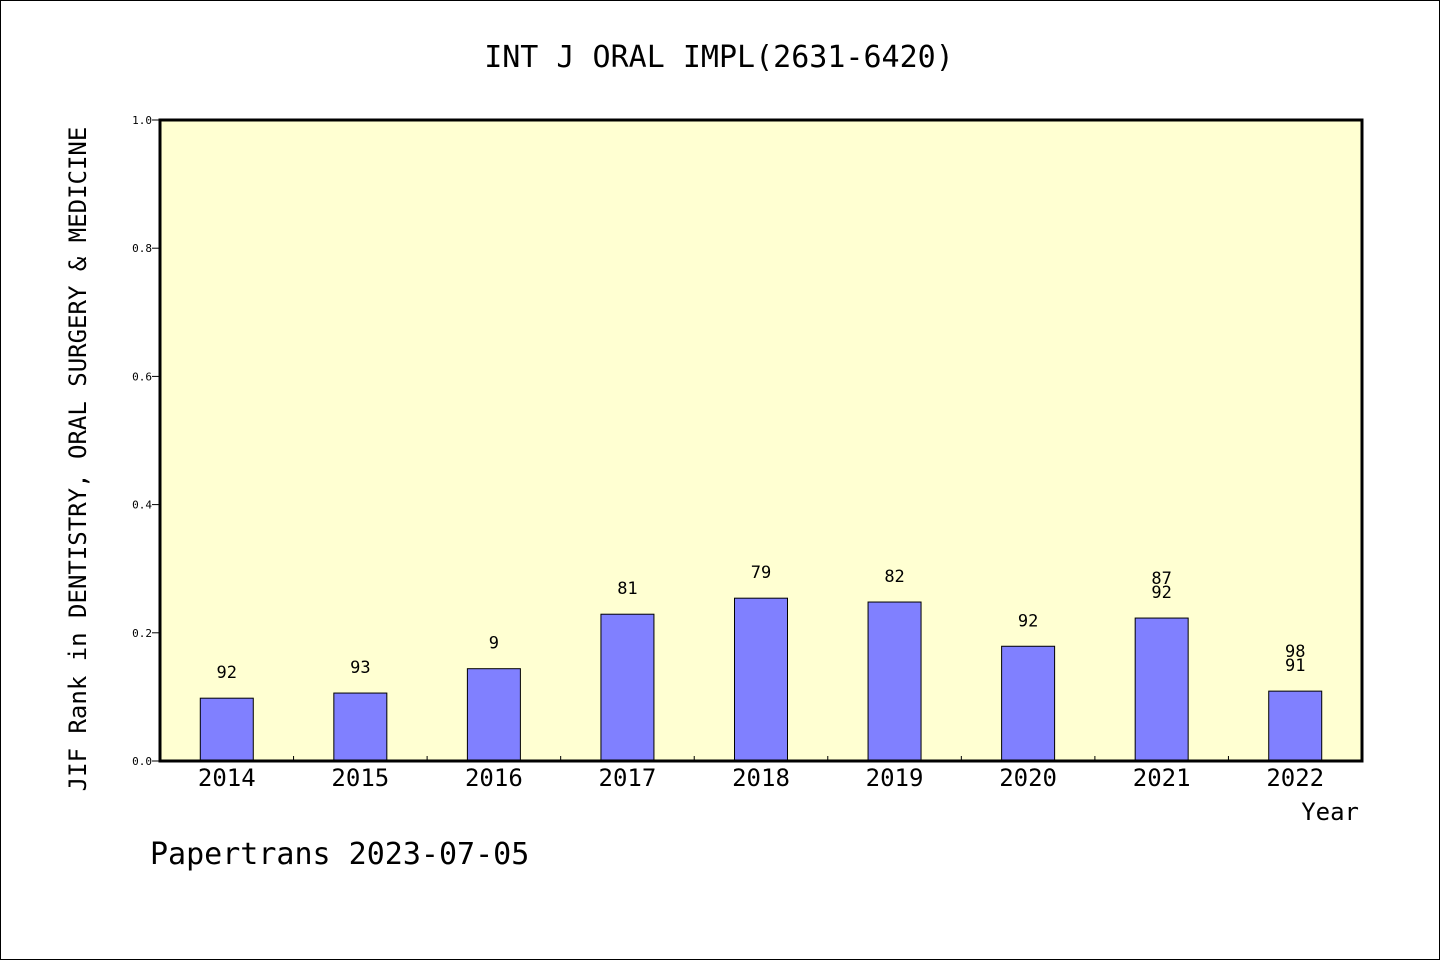  Describe the element at coordinates (142, 248) in the screenshot. I see `y-tick-label: 0.8` at that location.